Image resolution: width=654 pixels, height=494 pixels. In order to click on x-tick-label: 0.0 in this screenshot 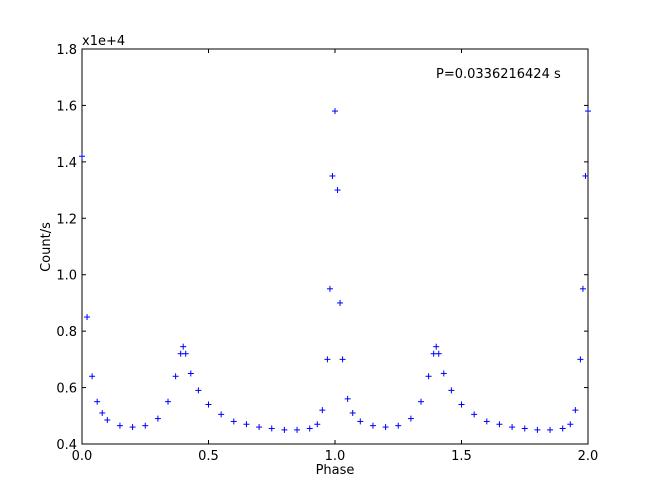, I will do `click(82, 456)`.